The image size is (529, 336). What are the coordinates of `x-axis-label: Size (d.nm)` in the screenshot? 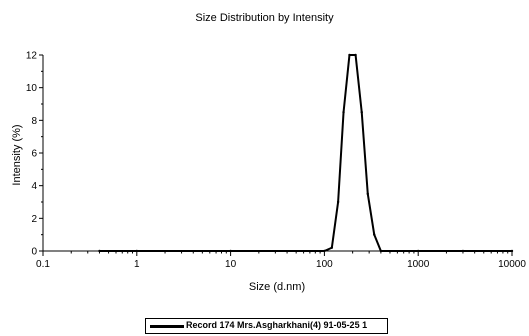 It's located at (277, 287).